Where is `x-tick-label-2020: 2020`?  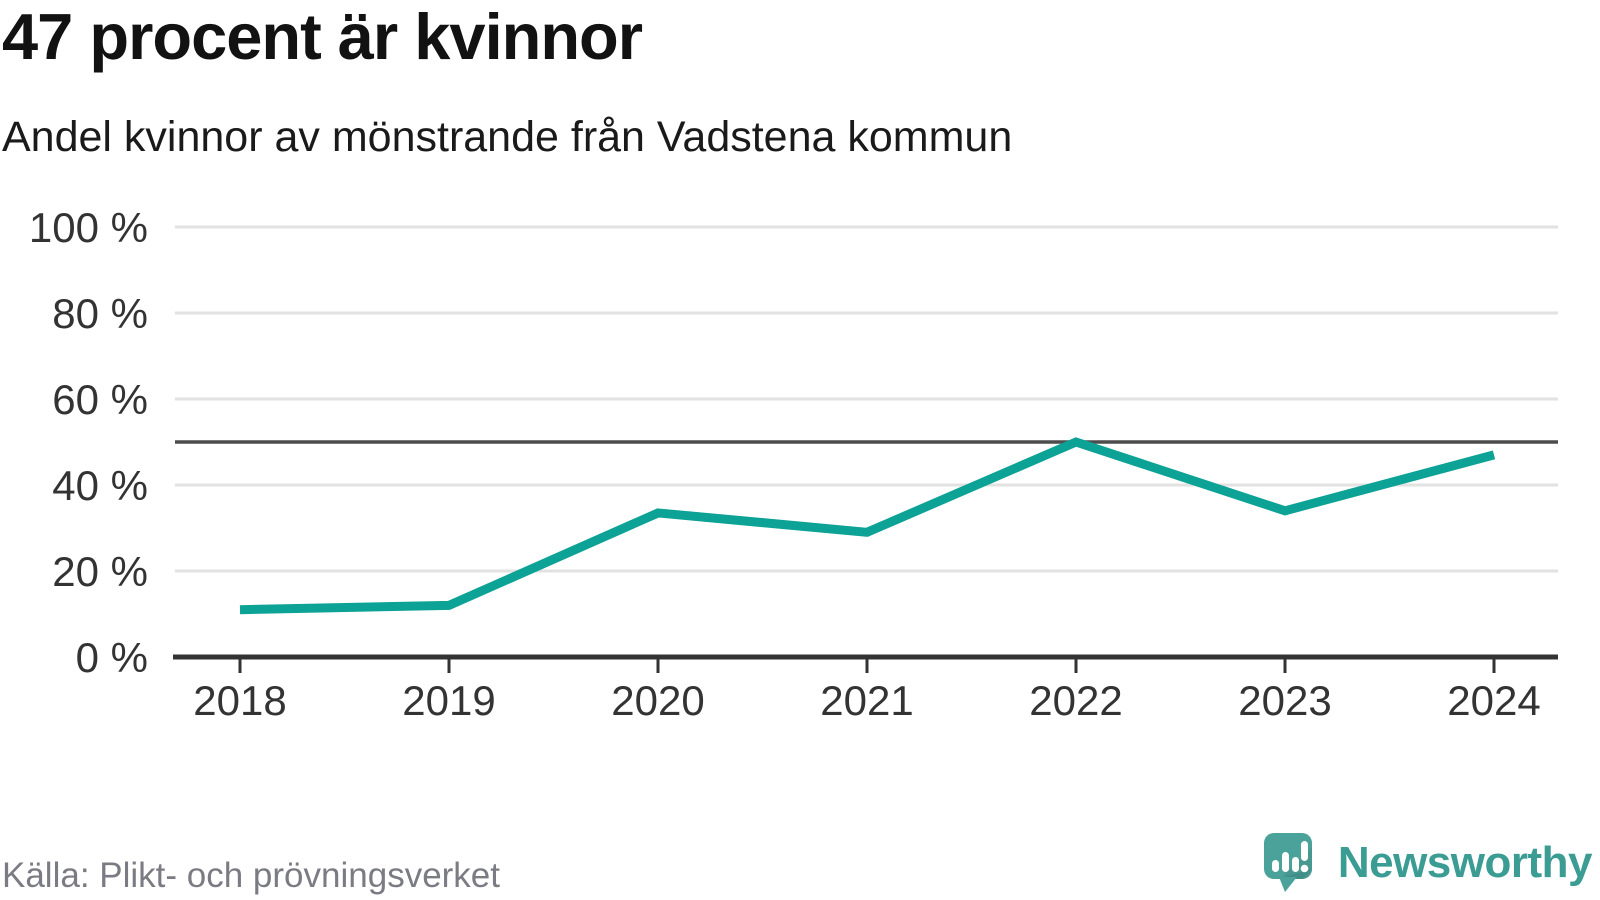
x-tick-label-2020: 2020 is located at coordinates (657, 700).